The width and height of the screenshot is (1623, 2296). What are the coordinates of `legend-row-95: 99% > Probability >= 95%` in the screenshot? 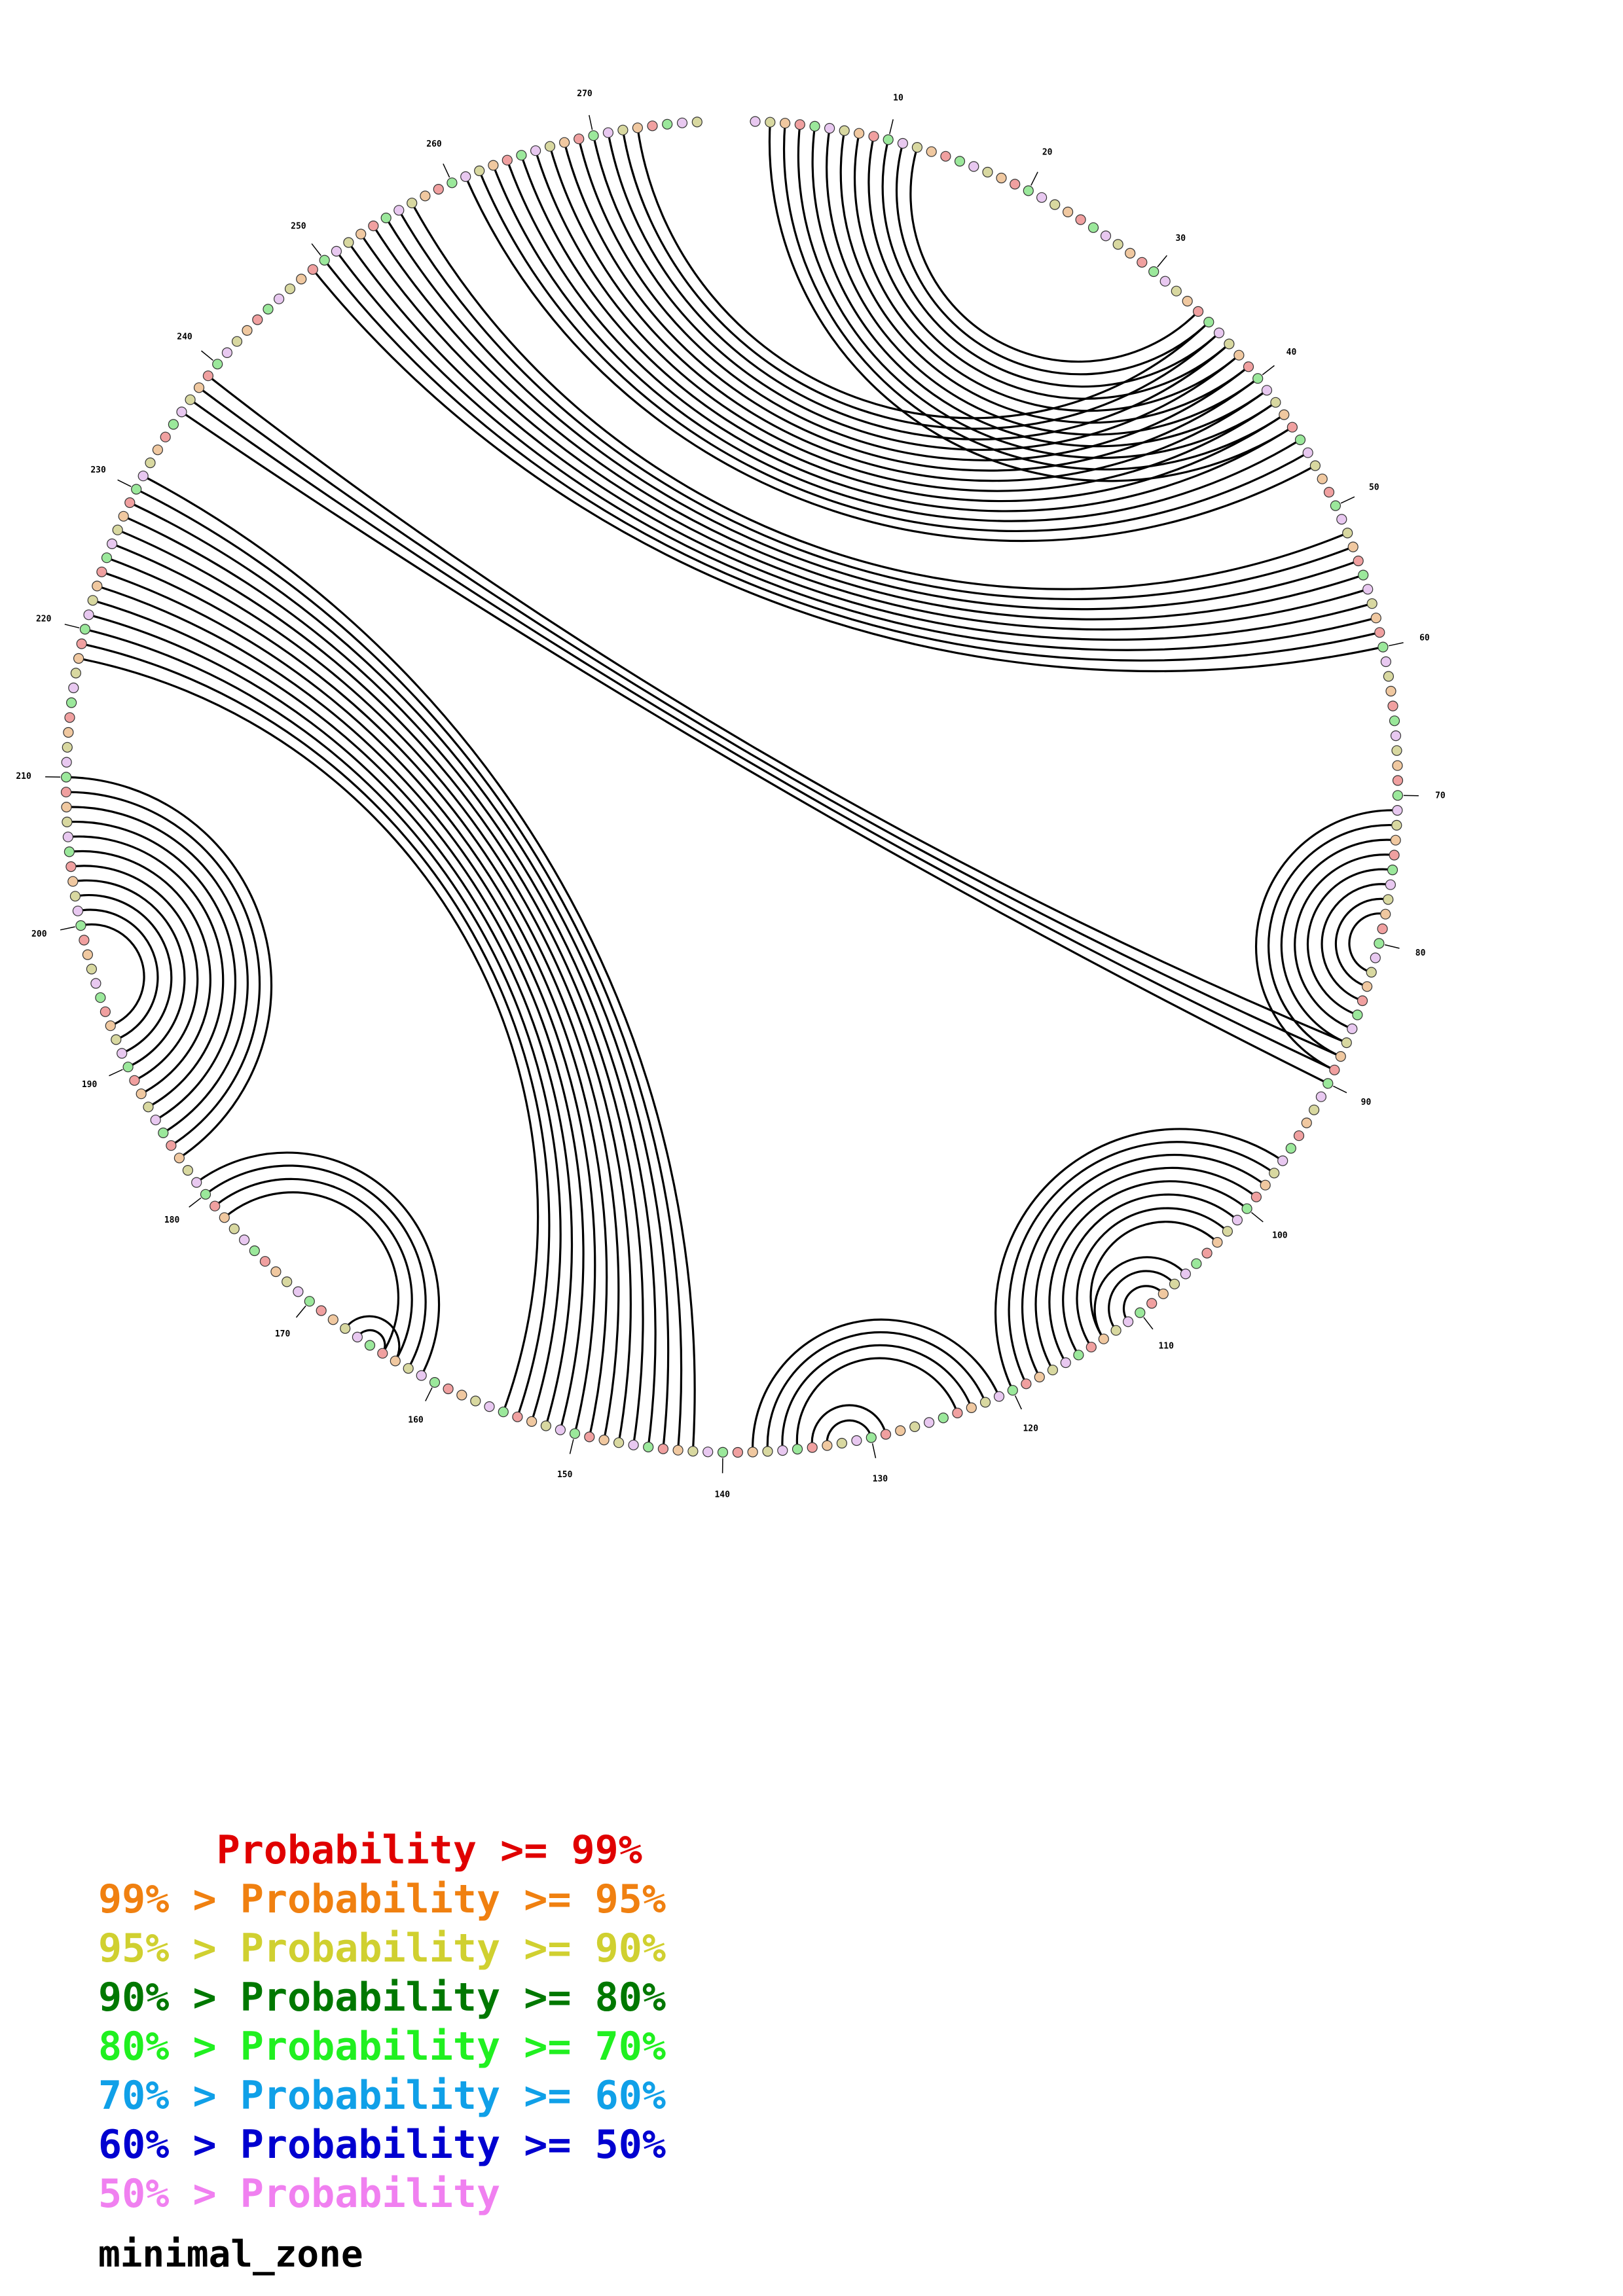 It's located at (382, 1899).